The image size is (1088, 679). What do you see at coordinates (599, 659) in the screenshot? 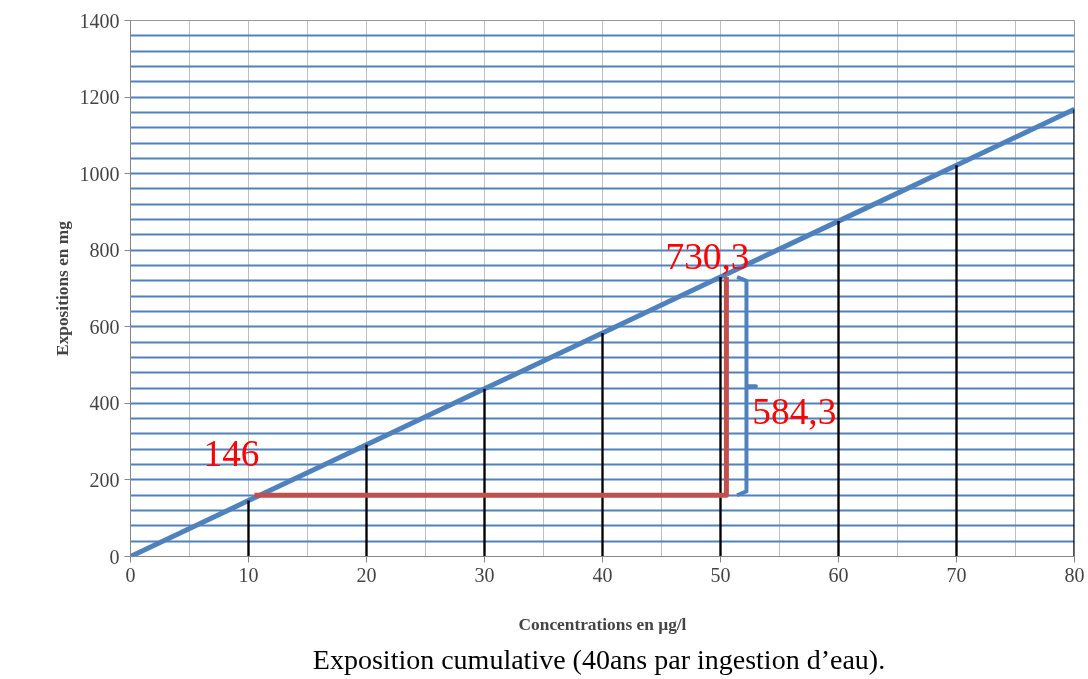
I see `text: Exposition cumulative (40ans par ingestion d’eau).` at bounding box center [599, 659].